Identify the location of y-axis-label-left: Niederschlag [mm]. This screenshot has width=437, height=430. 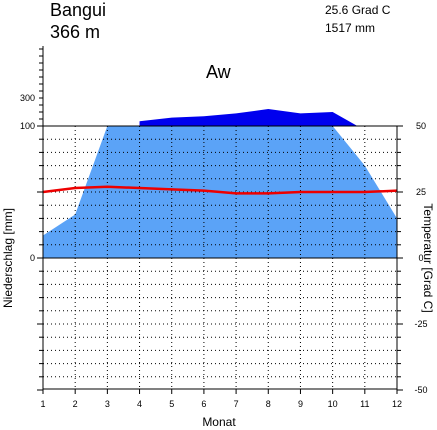
(8, 258).